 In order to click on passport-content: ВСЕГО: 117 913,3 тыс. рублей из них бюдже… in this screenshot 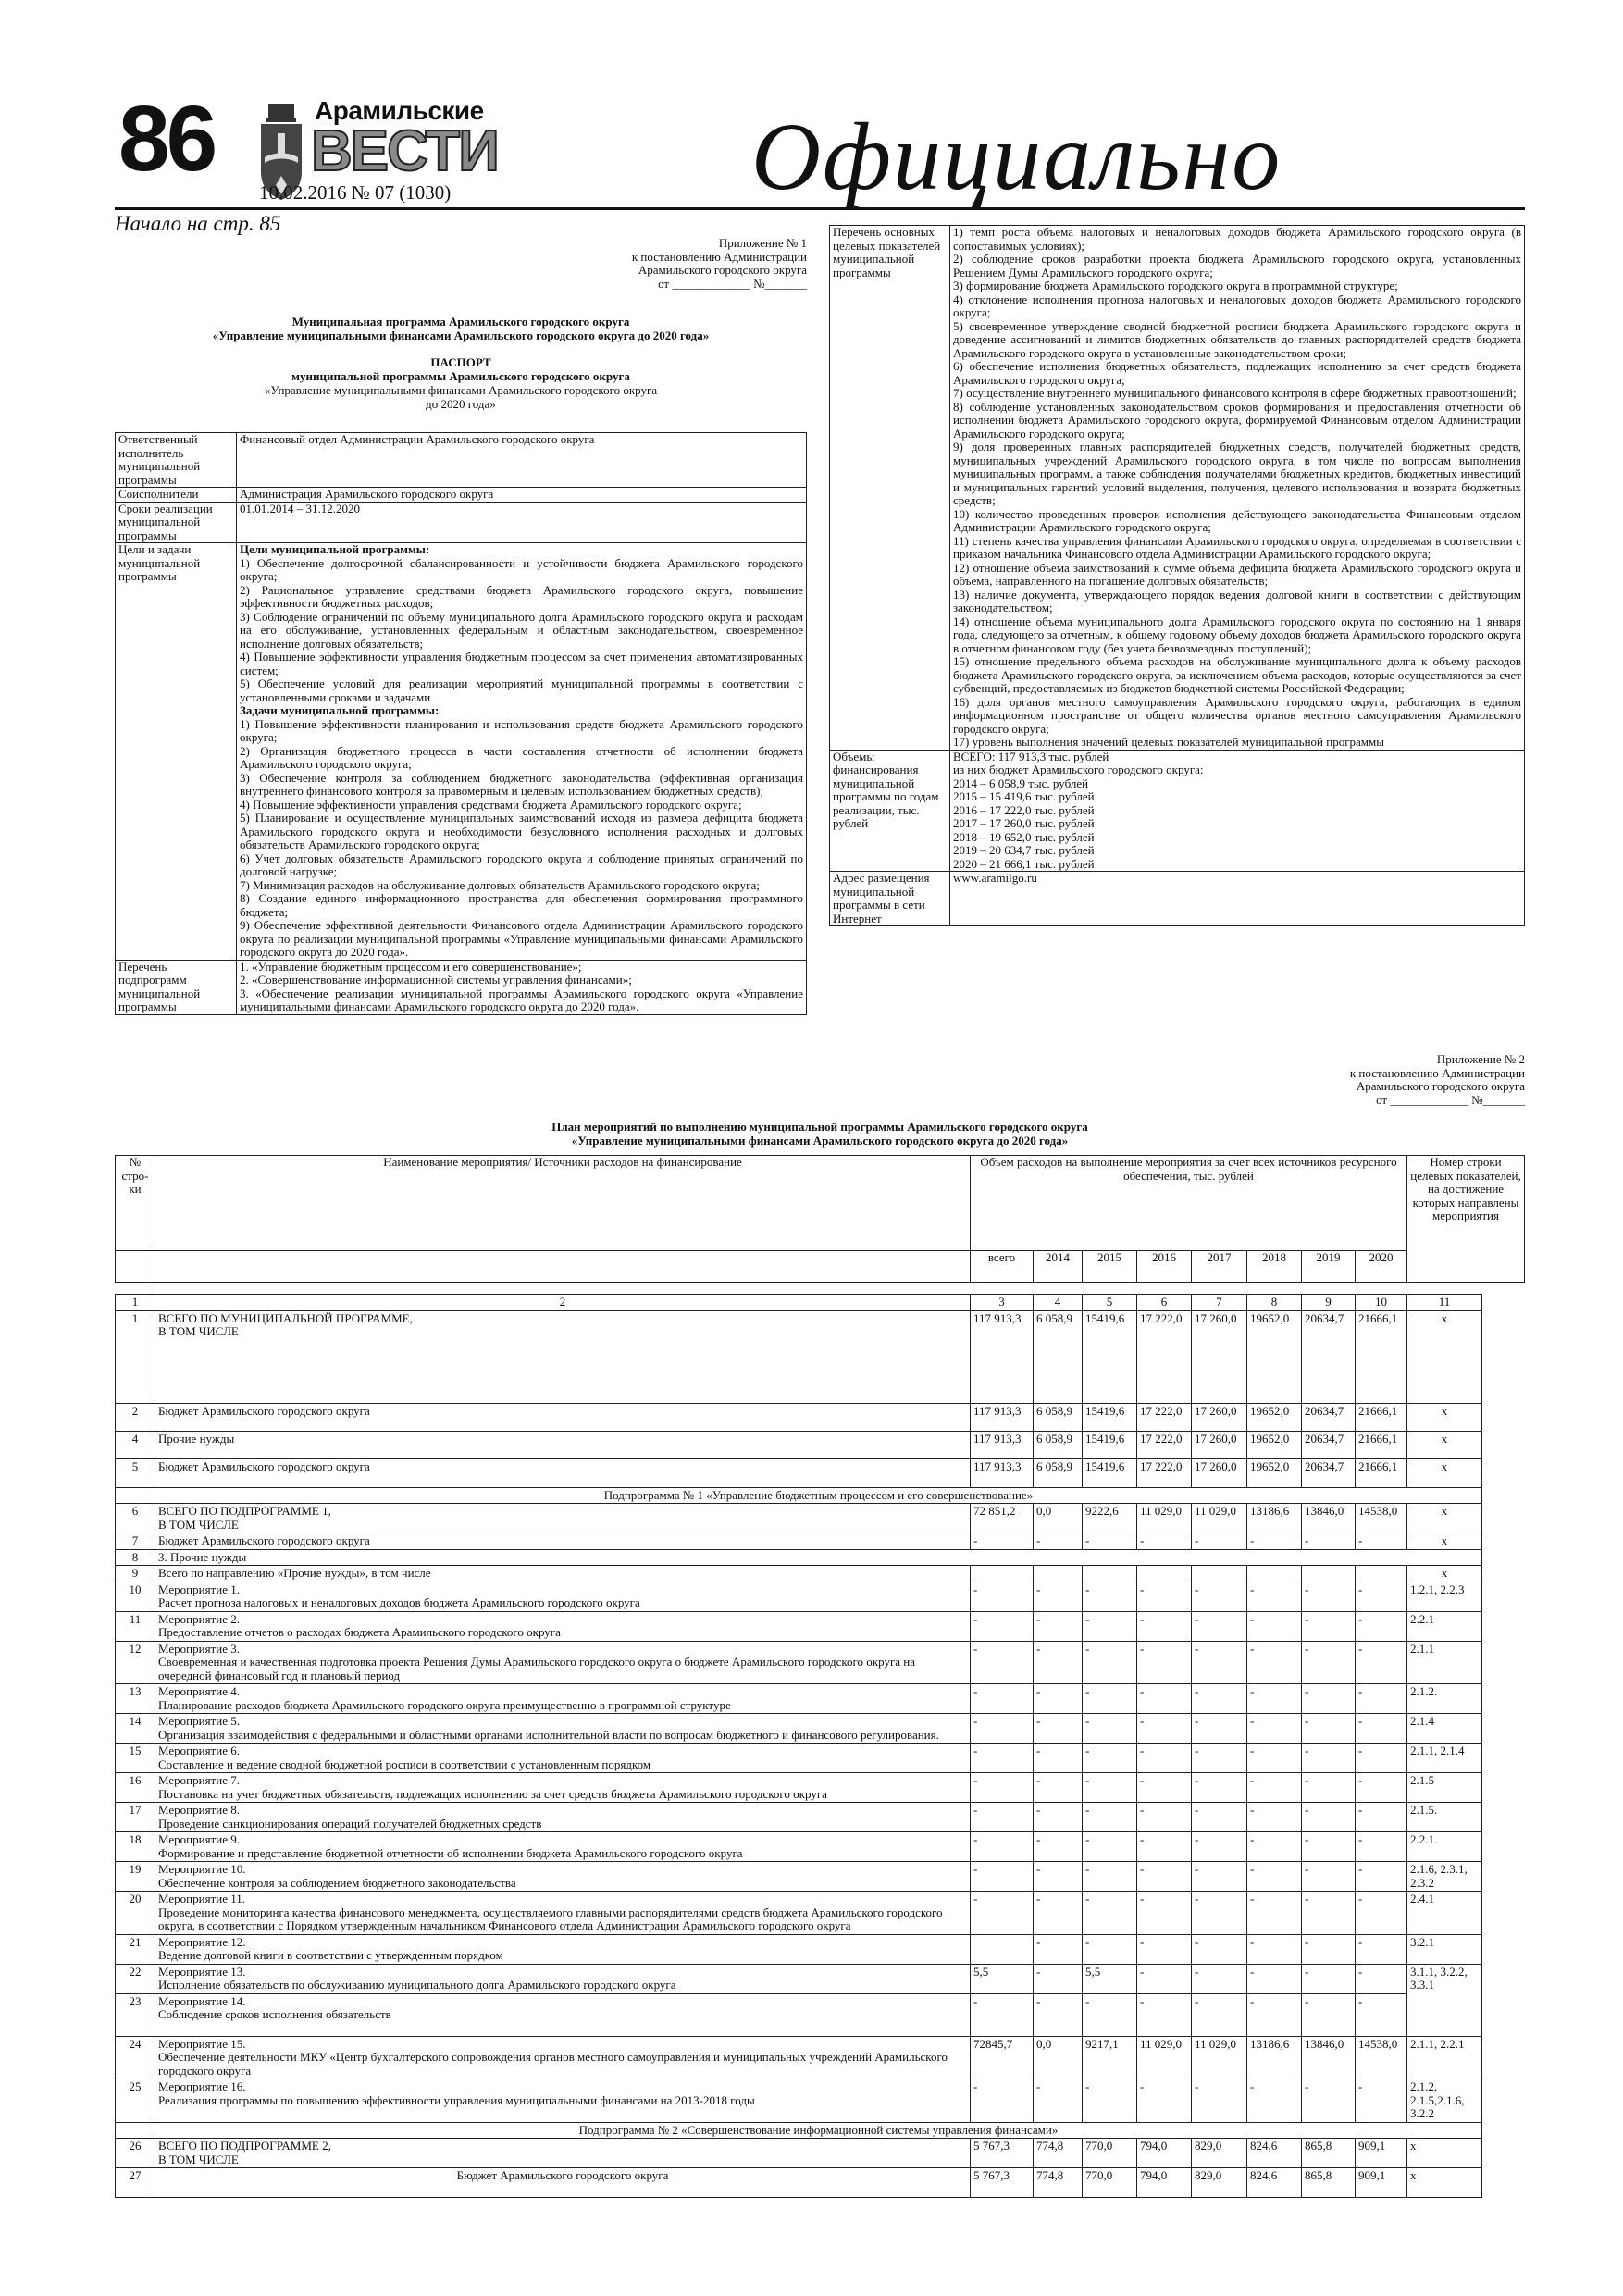, I will do `click(1237, 811)`.